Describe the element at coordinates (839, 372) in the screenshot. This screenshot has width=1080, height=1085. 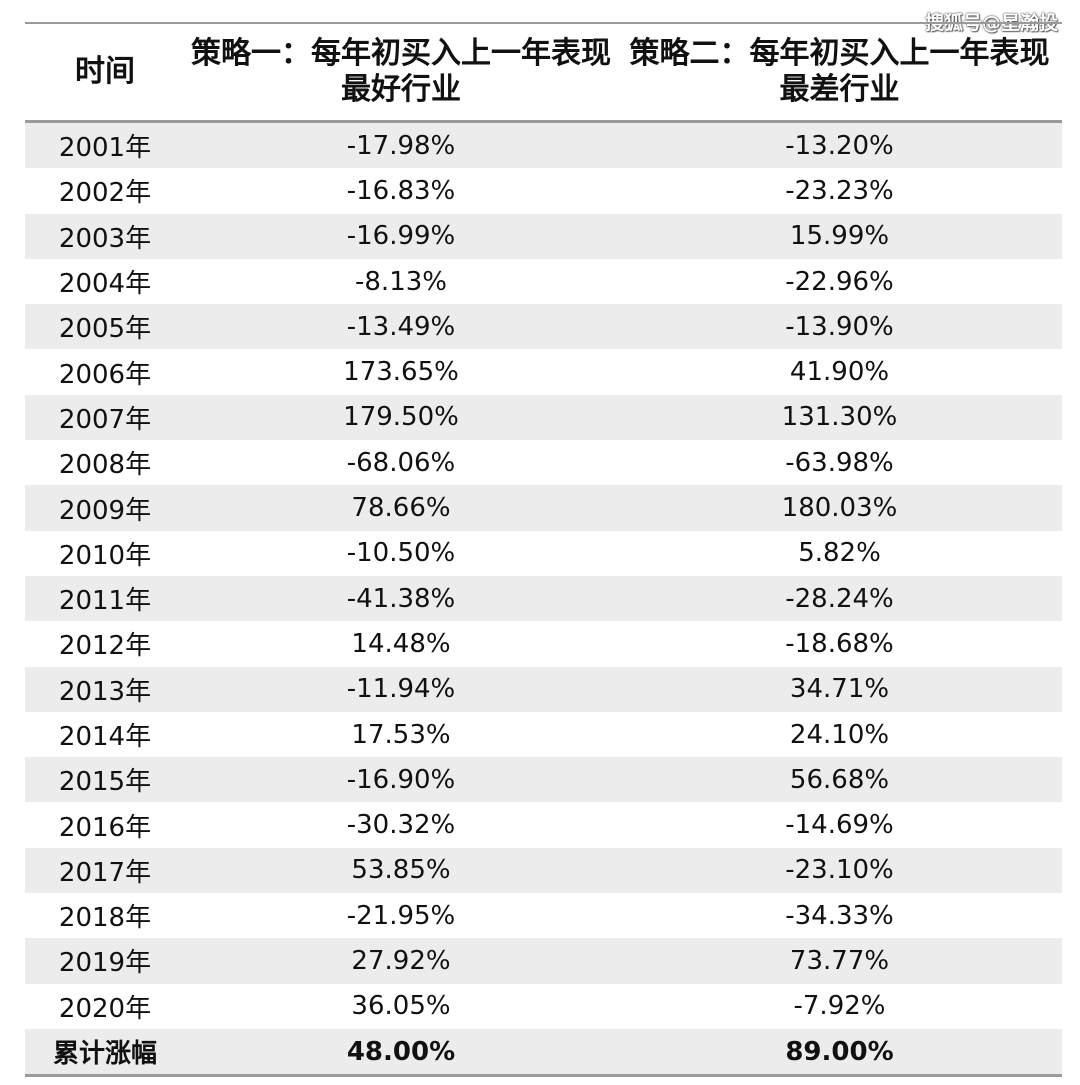
I see `strategy-2-cell: 41.90%` at that location.